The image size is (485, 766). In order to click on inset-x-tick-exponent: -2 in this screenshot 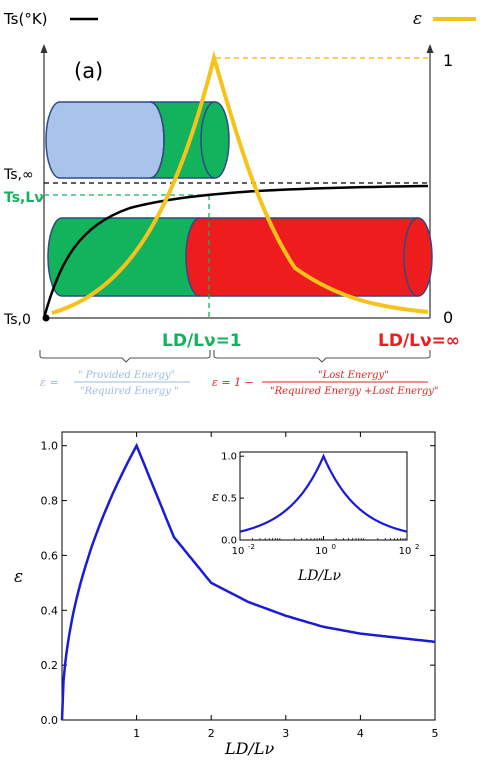, I will do `click(251, 547)`.